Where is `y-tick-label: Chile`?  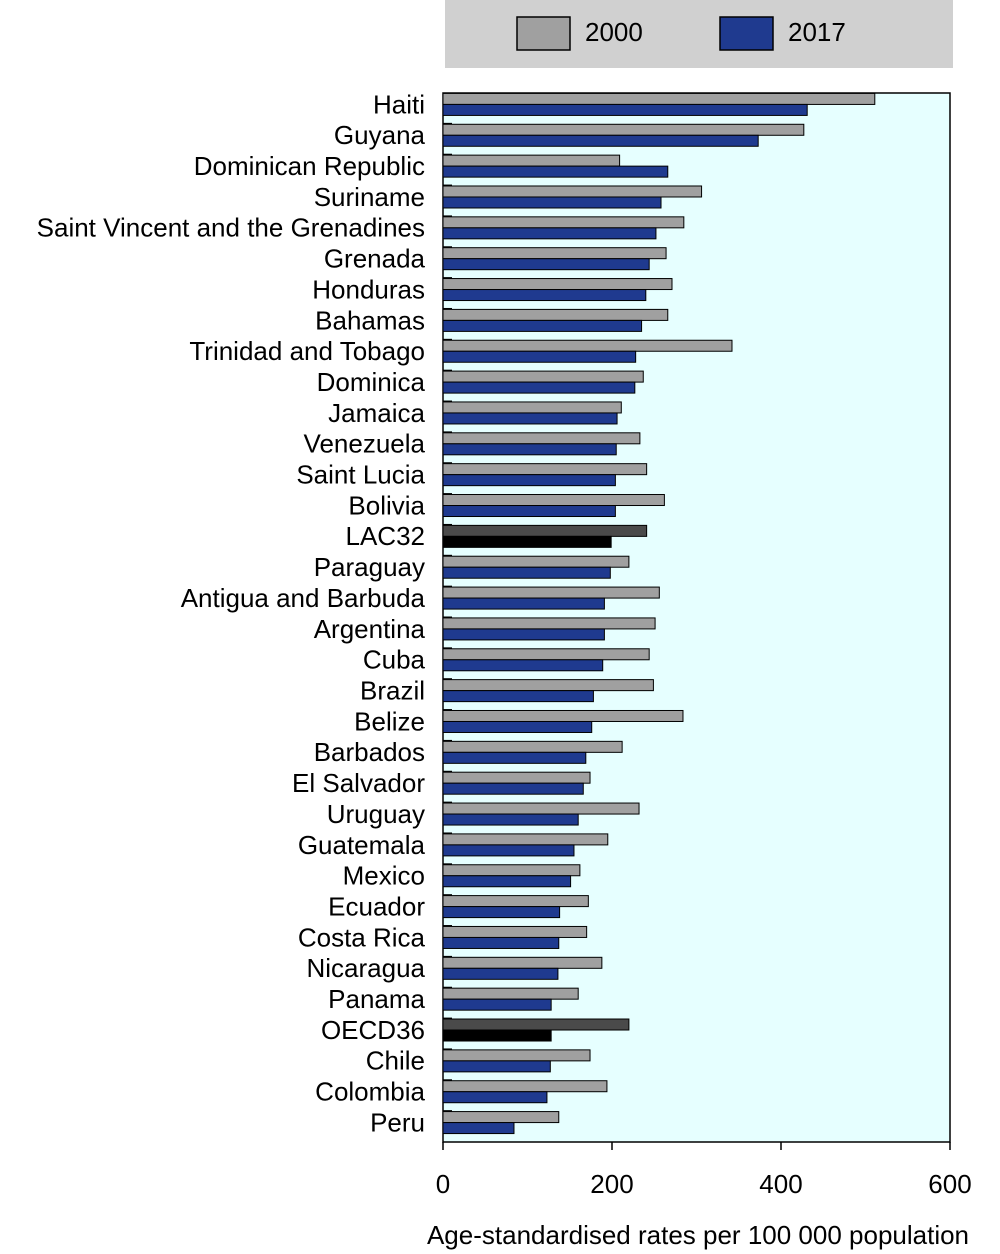 y-tick-label: Chile is located at coordinates (395, 1061).